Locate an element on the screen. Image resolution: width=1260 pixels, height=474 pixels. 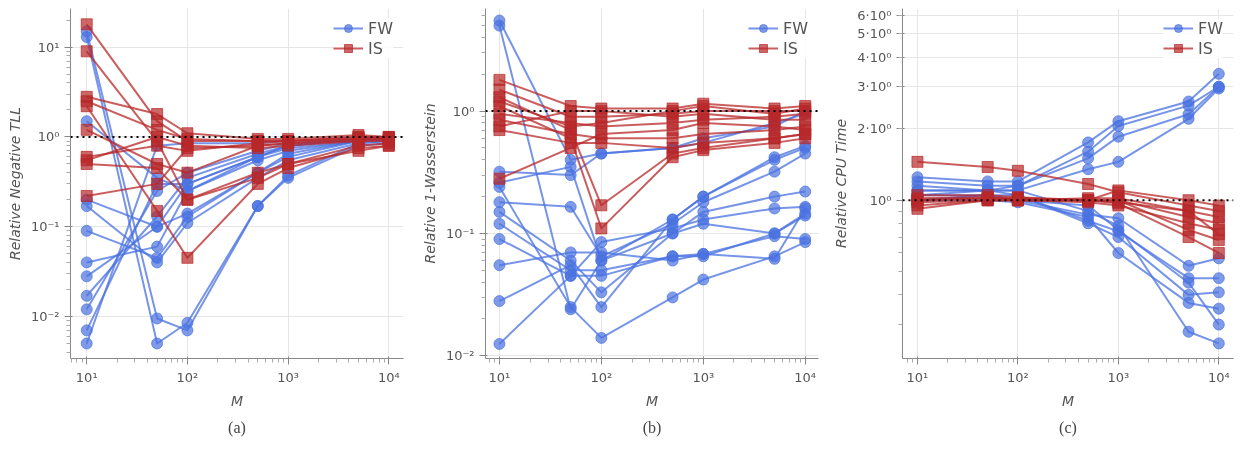
text: (a) is located at coordinates (237, 427).